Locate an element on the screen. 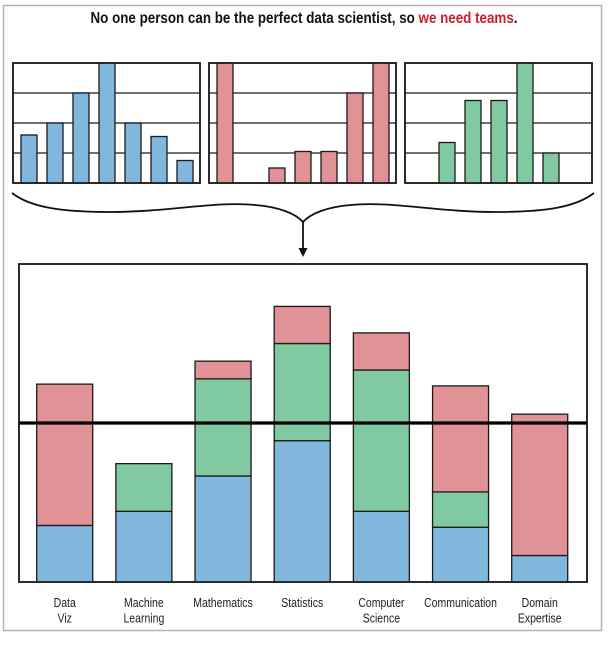  category-label-line: Expertise is located at coordinates (540, 619).